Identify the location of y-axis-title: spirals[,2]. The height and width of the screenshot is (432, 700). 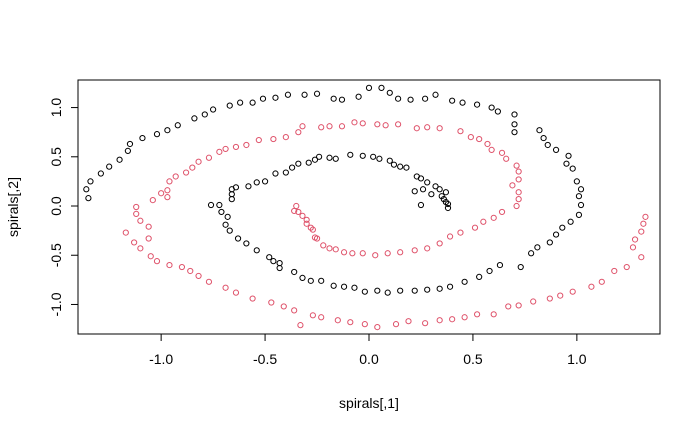
(13, 207).